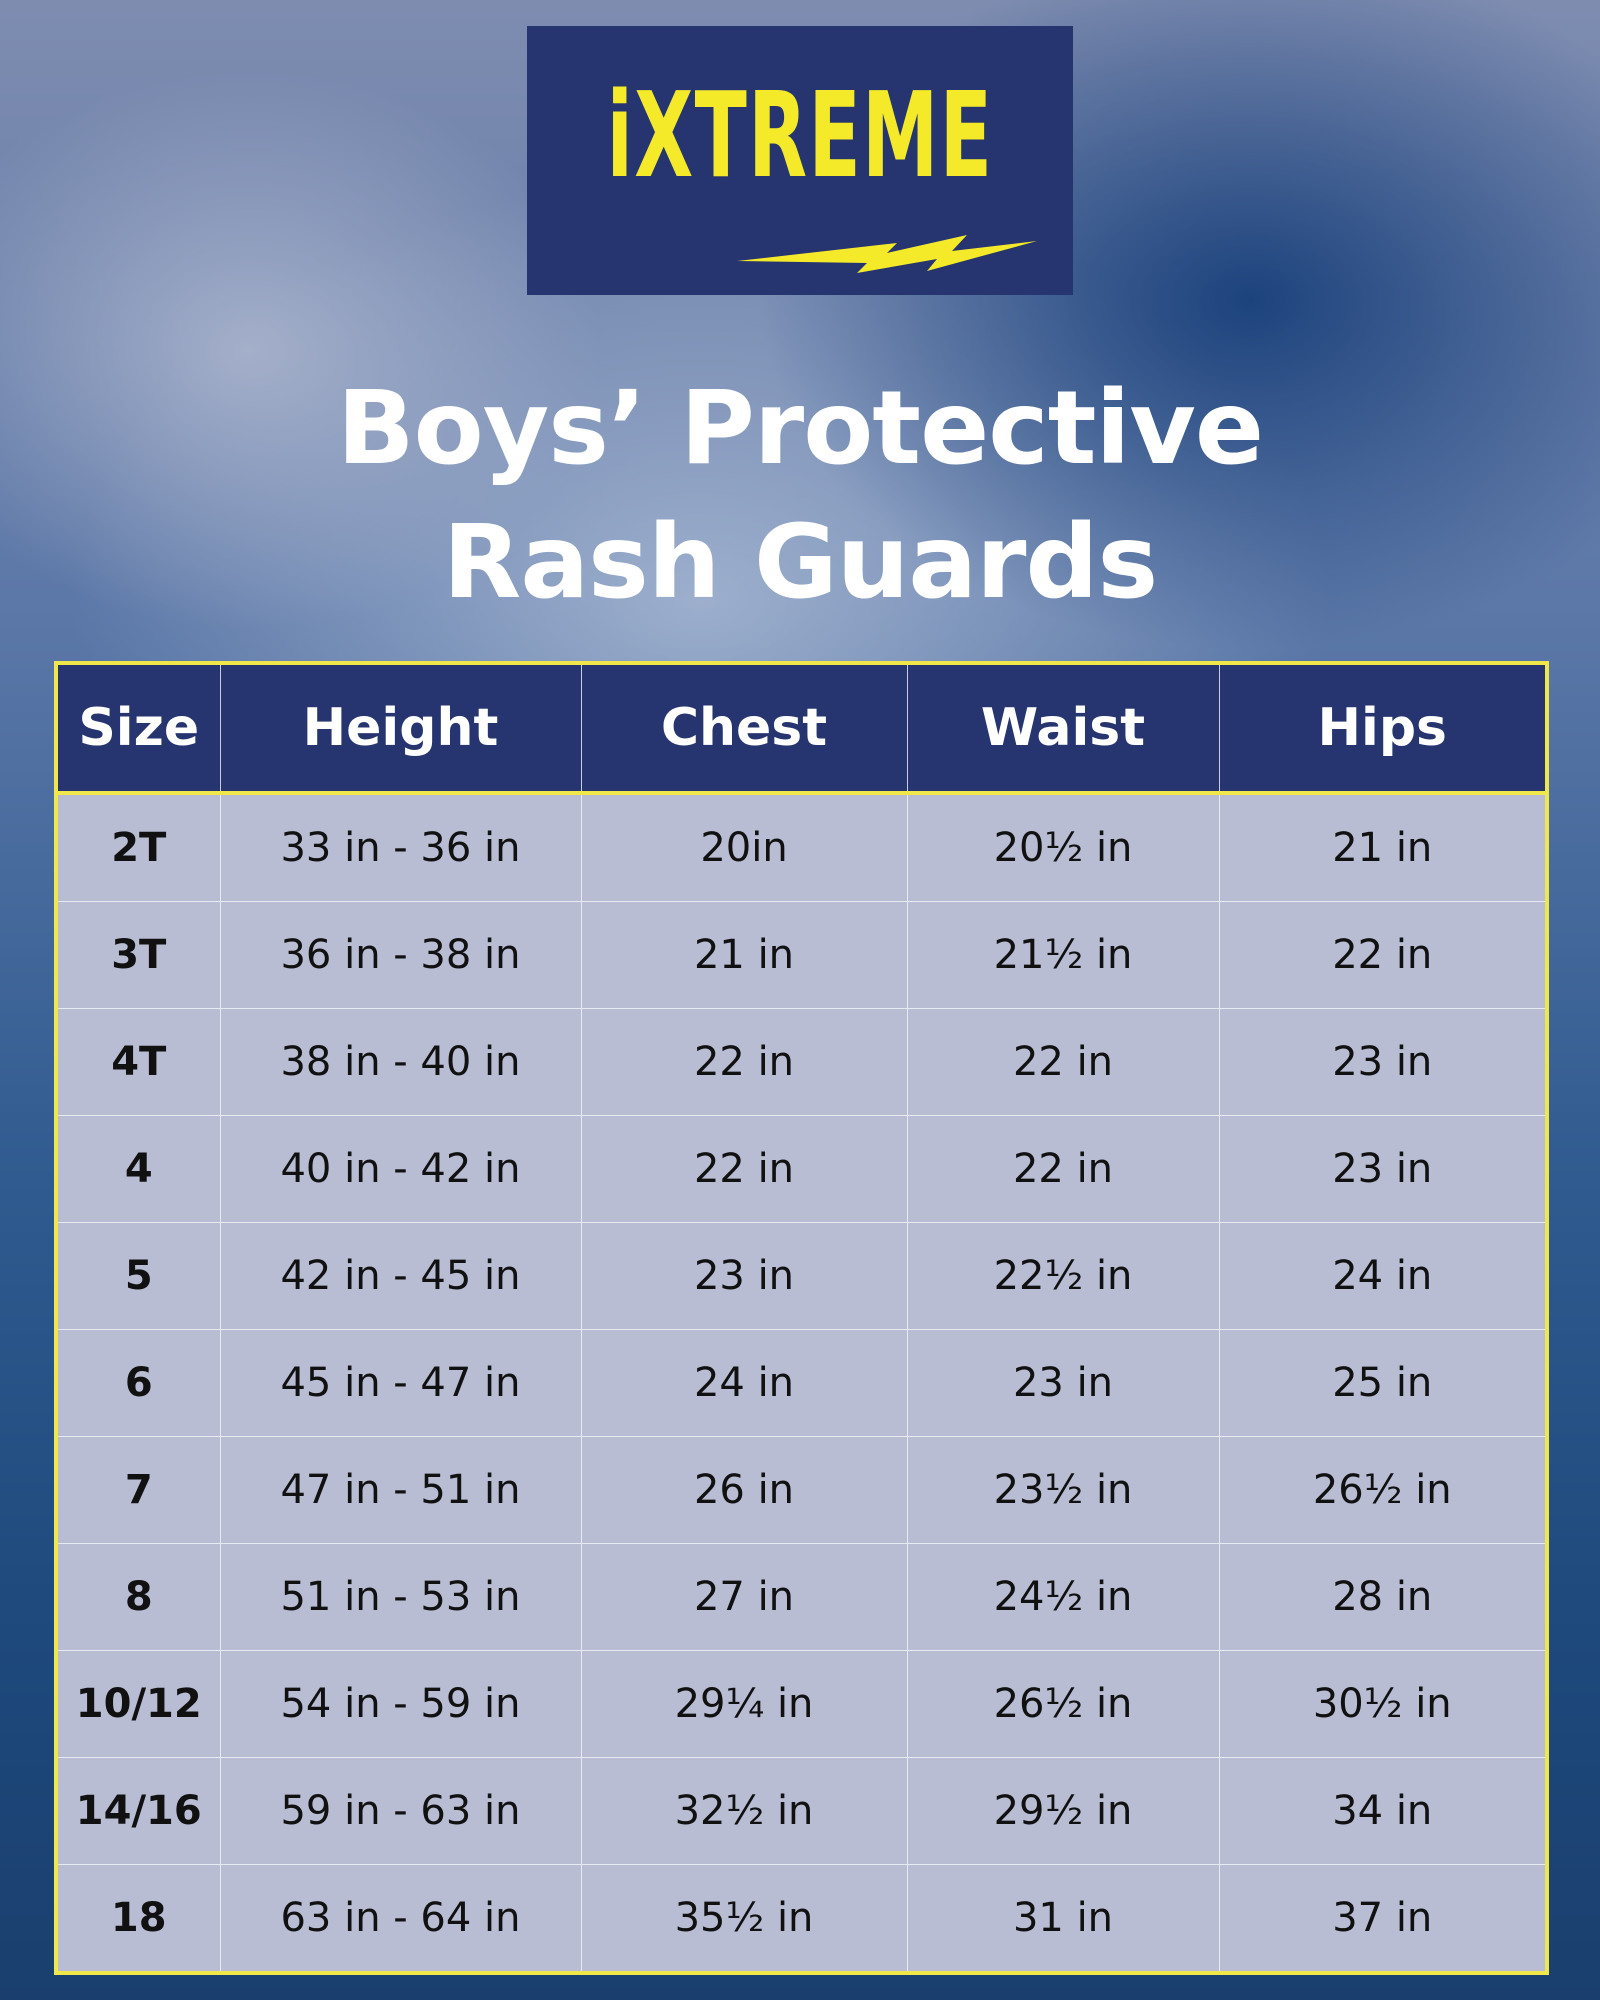 The image size is (1600, 2000). I want to click on table-row: 6 45 in - 47 in 24 in 23 in 25 in, so click(801, 1383).